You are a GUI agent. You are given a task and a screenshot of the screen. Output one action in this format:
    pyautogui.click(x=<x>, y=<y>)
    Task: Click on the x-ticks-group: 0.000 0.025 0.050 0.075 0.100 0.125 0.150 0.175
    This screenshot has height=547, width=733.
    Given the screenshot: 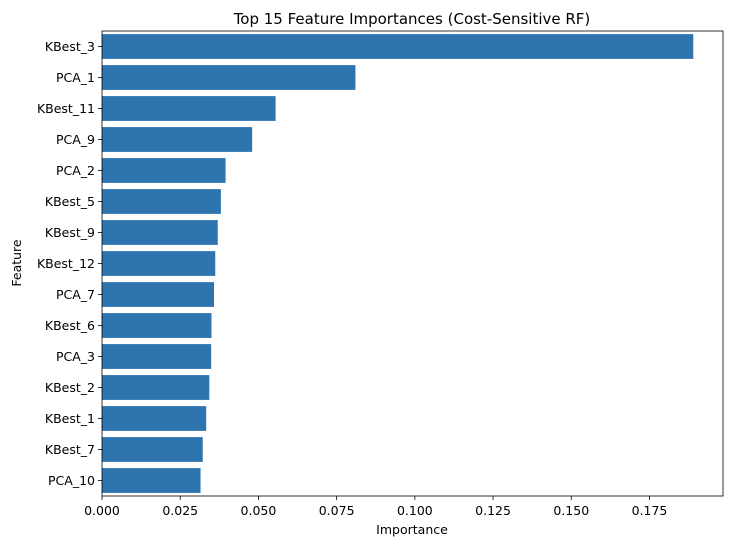 What is the action you would take?
    pyautogui.click(x=375, y=507)
    